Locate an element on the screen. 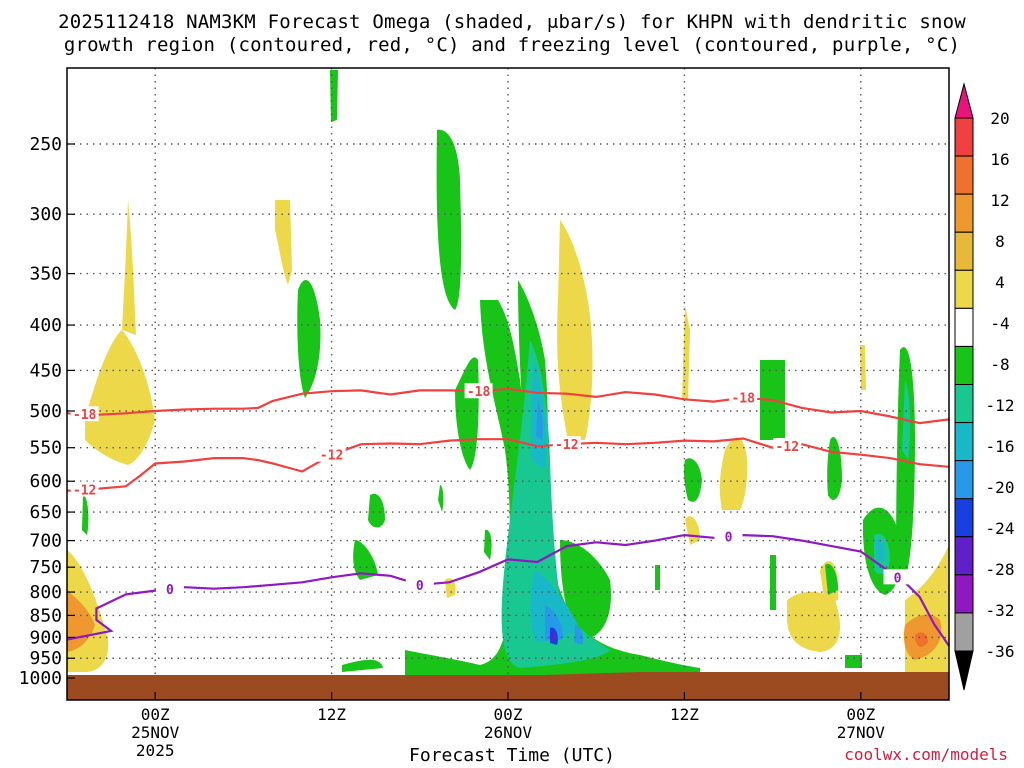 This screenshot has width=1024, height=768. site-credit: coolwx.com/models is located at coordinates (926, 754).